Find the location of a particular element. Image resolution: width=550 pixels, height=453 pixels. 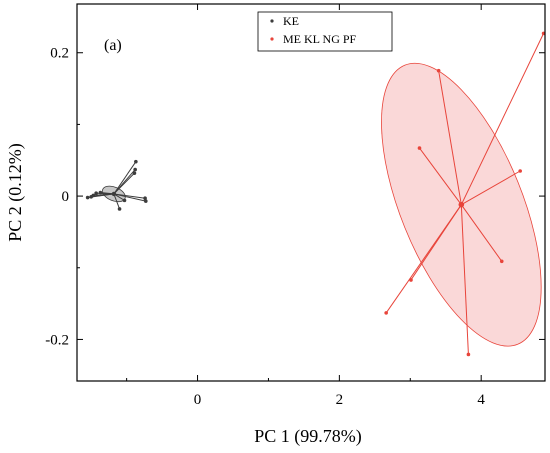

legend: KE ME KL NG PF is located at coordinates (325, 31).